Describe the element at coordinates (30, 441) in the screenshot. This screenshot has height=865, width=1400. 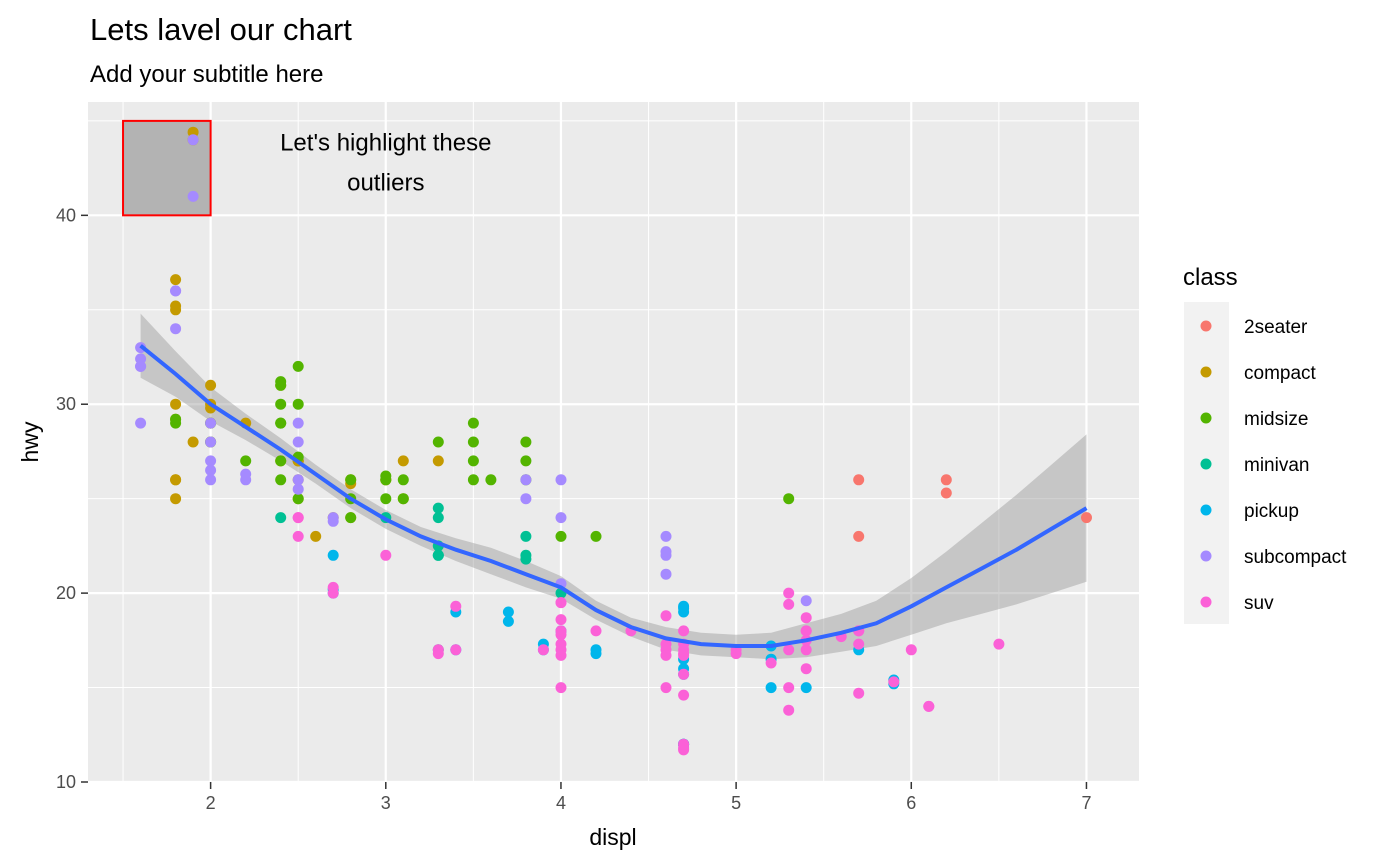
I see `y-axis-title: hwy` at that location.